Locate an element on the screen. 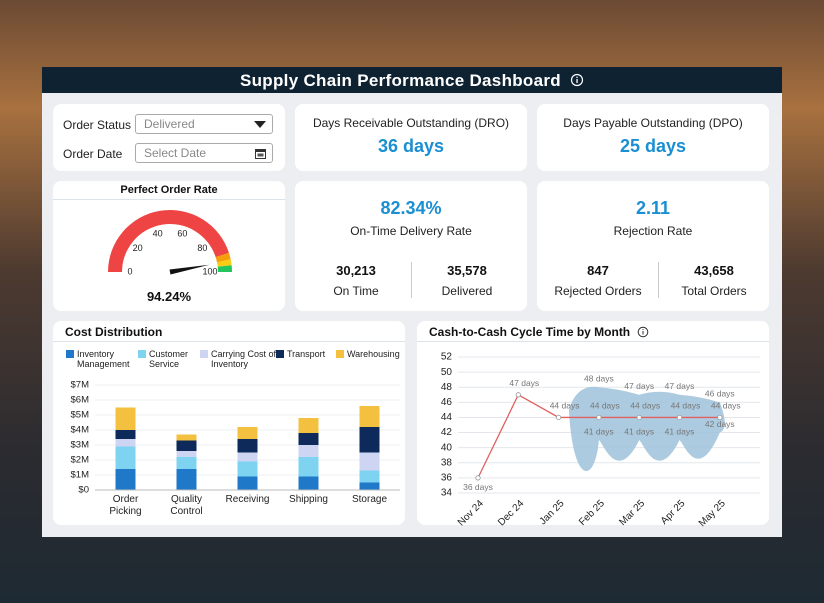  kpi-value: 82.34% is located at coordinates (411, 208).